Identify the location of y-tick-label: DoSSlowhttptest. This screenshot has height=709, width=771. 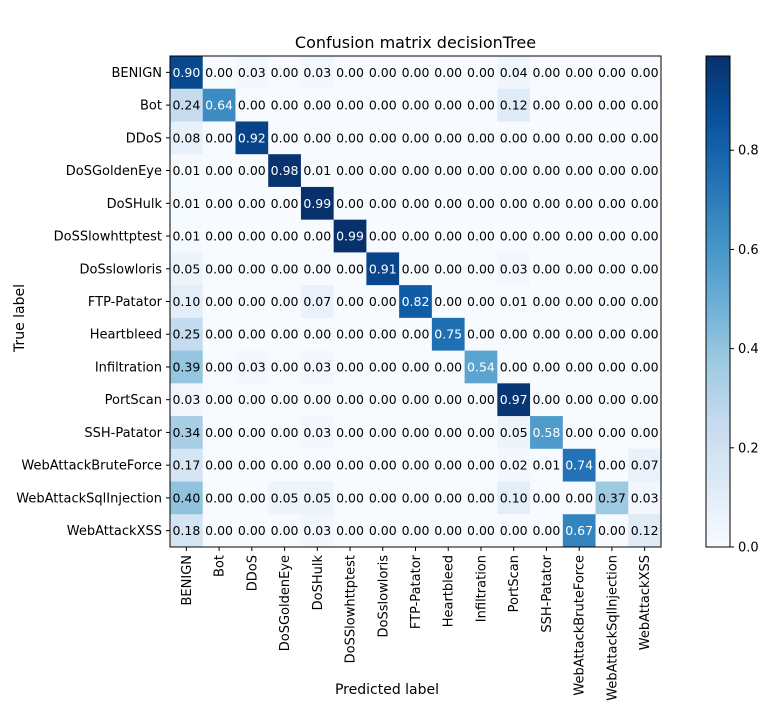
(108, 237).